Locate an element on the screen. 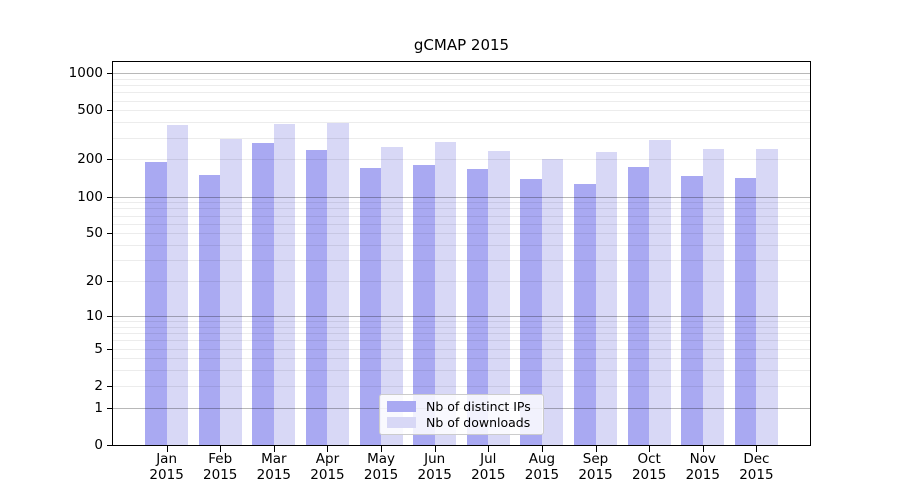  x-tick-apr is located at coordinates (328, 449).